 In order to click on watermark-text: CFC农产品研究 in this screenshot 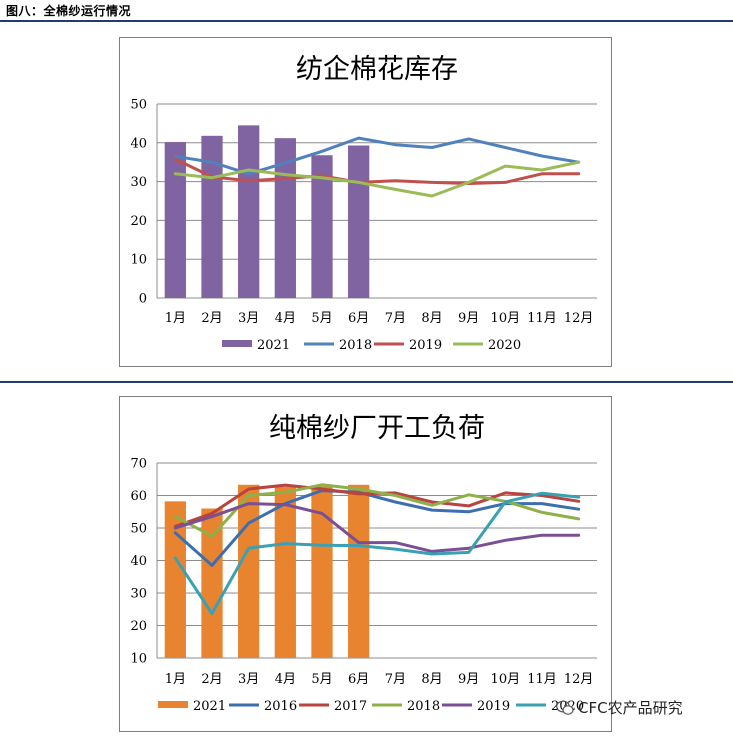, I will do `click(630, 708)`.